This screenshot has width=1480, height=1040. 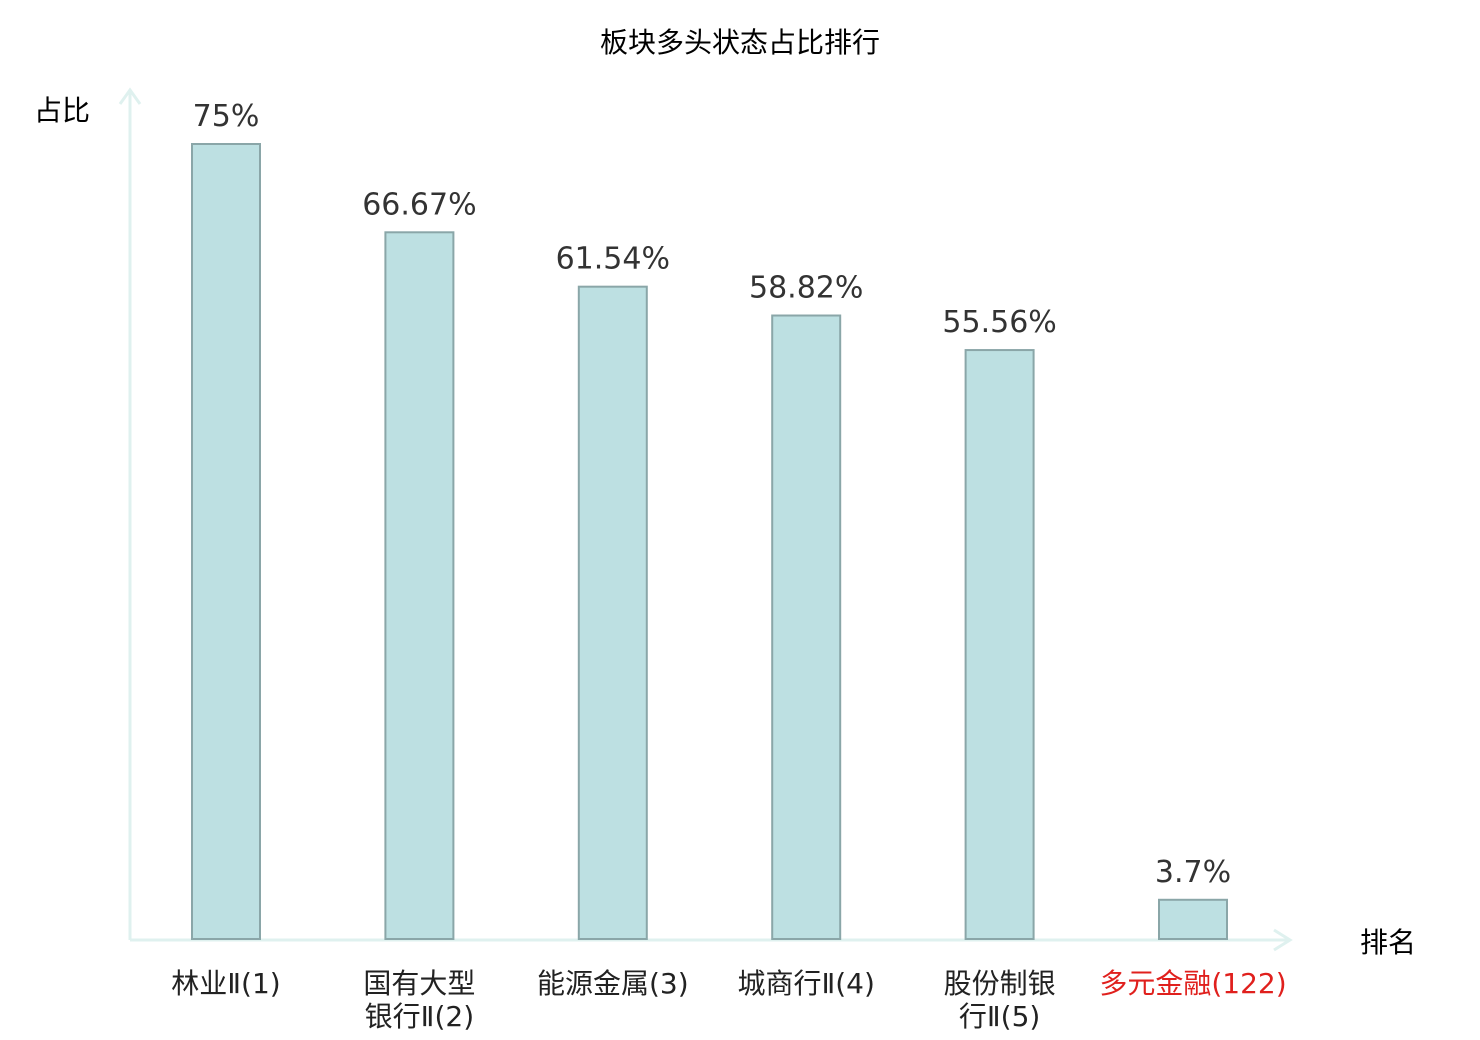 What do you see at coordinates (1000, 983) in the screenshot?
I see `category-label-line: 股份制银` at bounding box center [1000, 983].